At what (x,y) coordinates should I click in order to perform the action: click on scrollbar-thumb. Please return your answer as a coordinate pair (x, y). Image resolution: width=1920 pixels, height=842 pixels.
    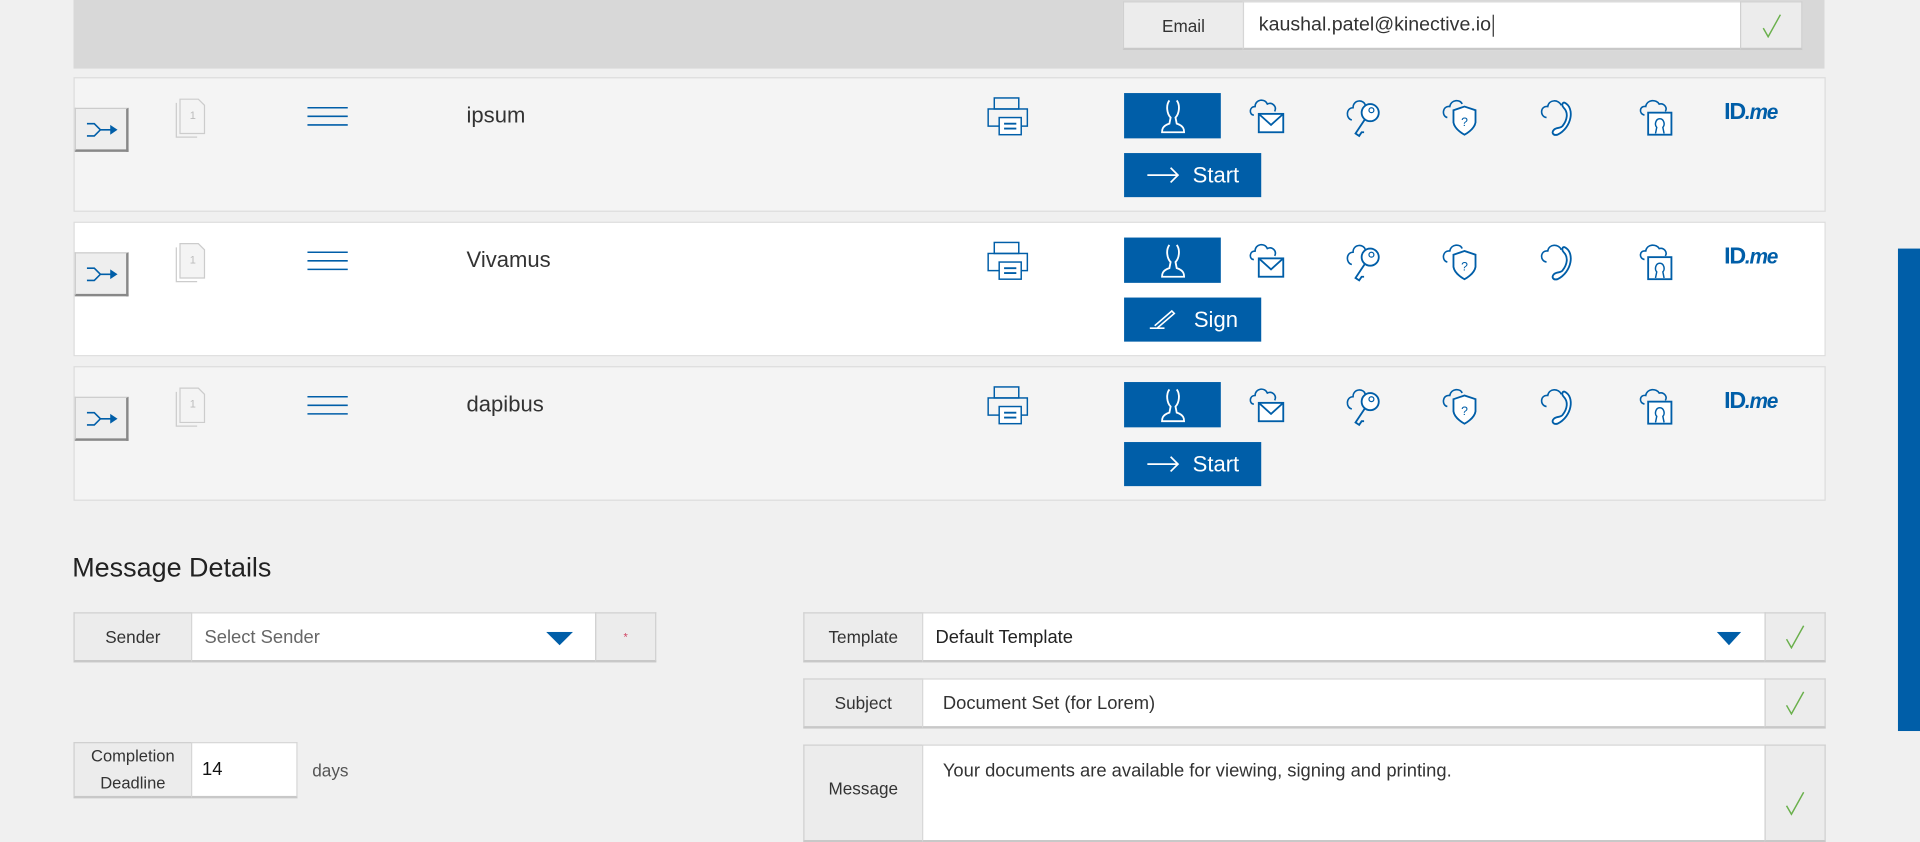
    Looking at the image, I should click on (1908, 490).